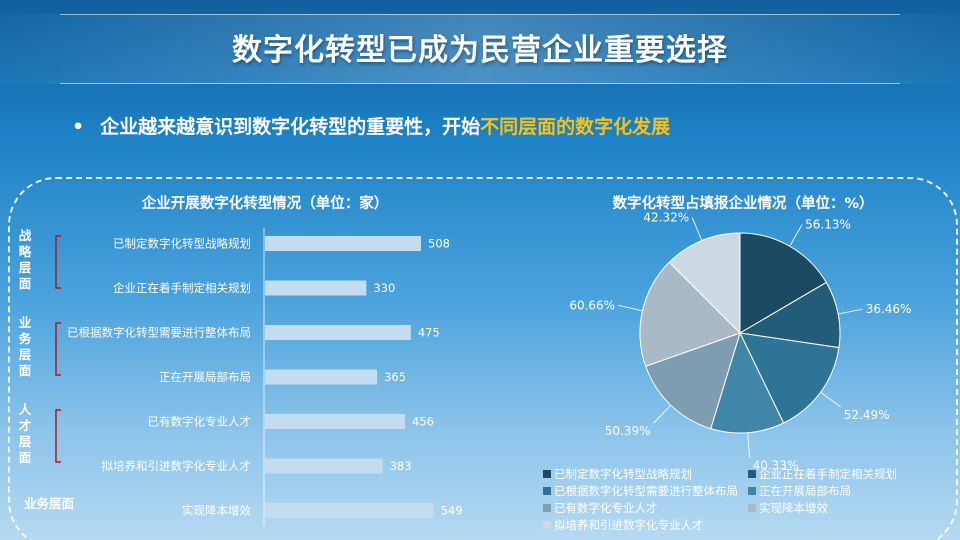 The height and width of the screenshot is (540, 960). Describe the element at coordinates (480, 14) in the screenshot. I see `title-line-top` at that location.